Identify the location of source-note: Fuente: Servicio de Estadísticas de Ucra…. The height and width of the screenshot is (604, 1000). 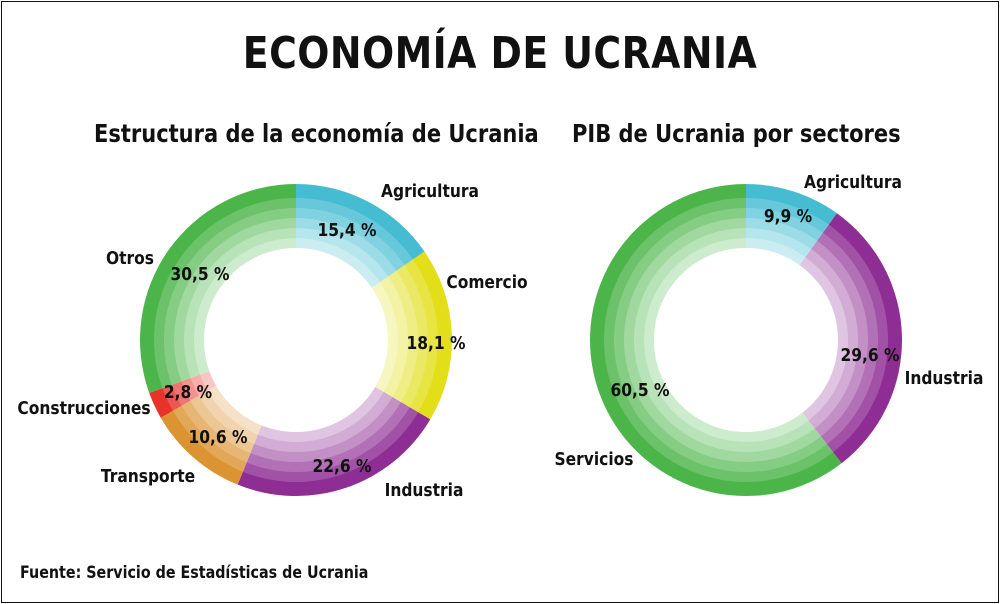
(194, 573).